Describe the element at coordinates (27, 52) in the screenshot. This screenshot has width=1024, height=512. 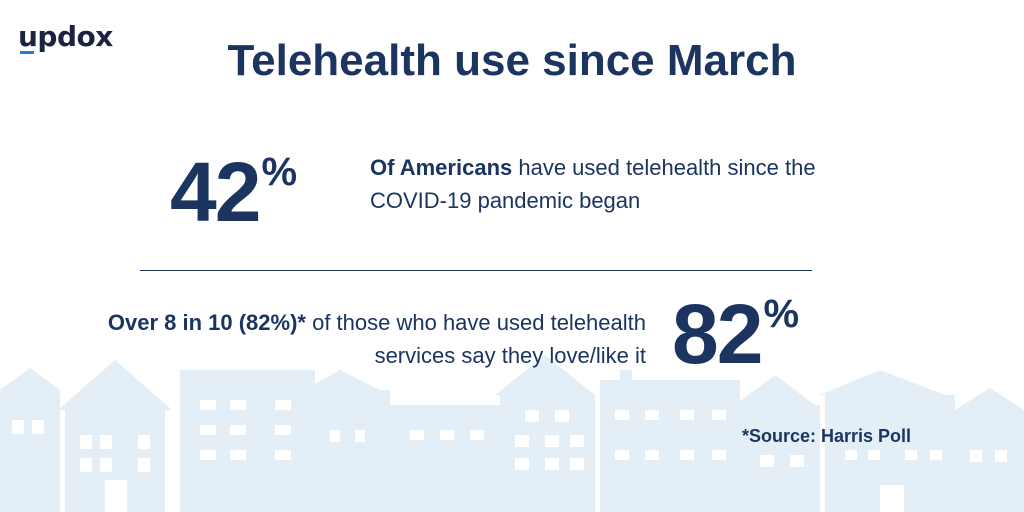
I see `logo-accent-bar` at that location.